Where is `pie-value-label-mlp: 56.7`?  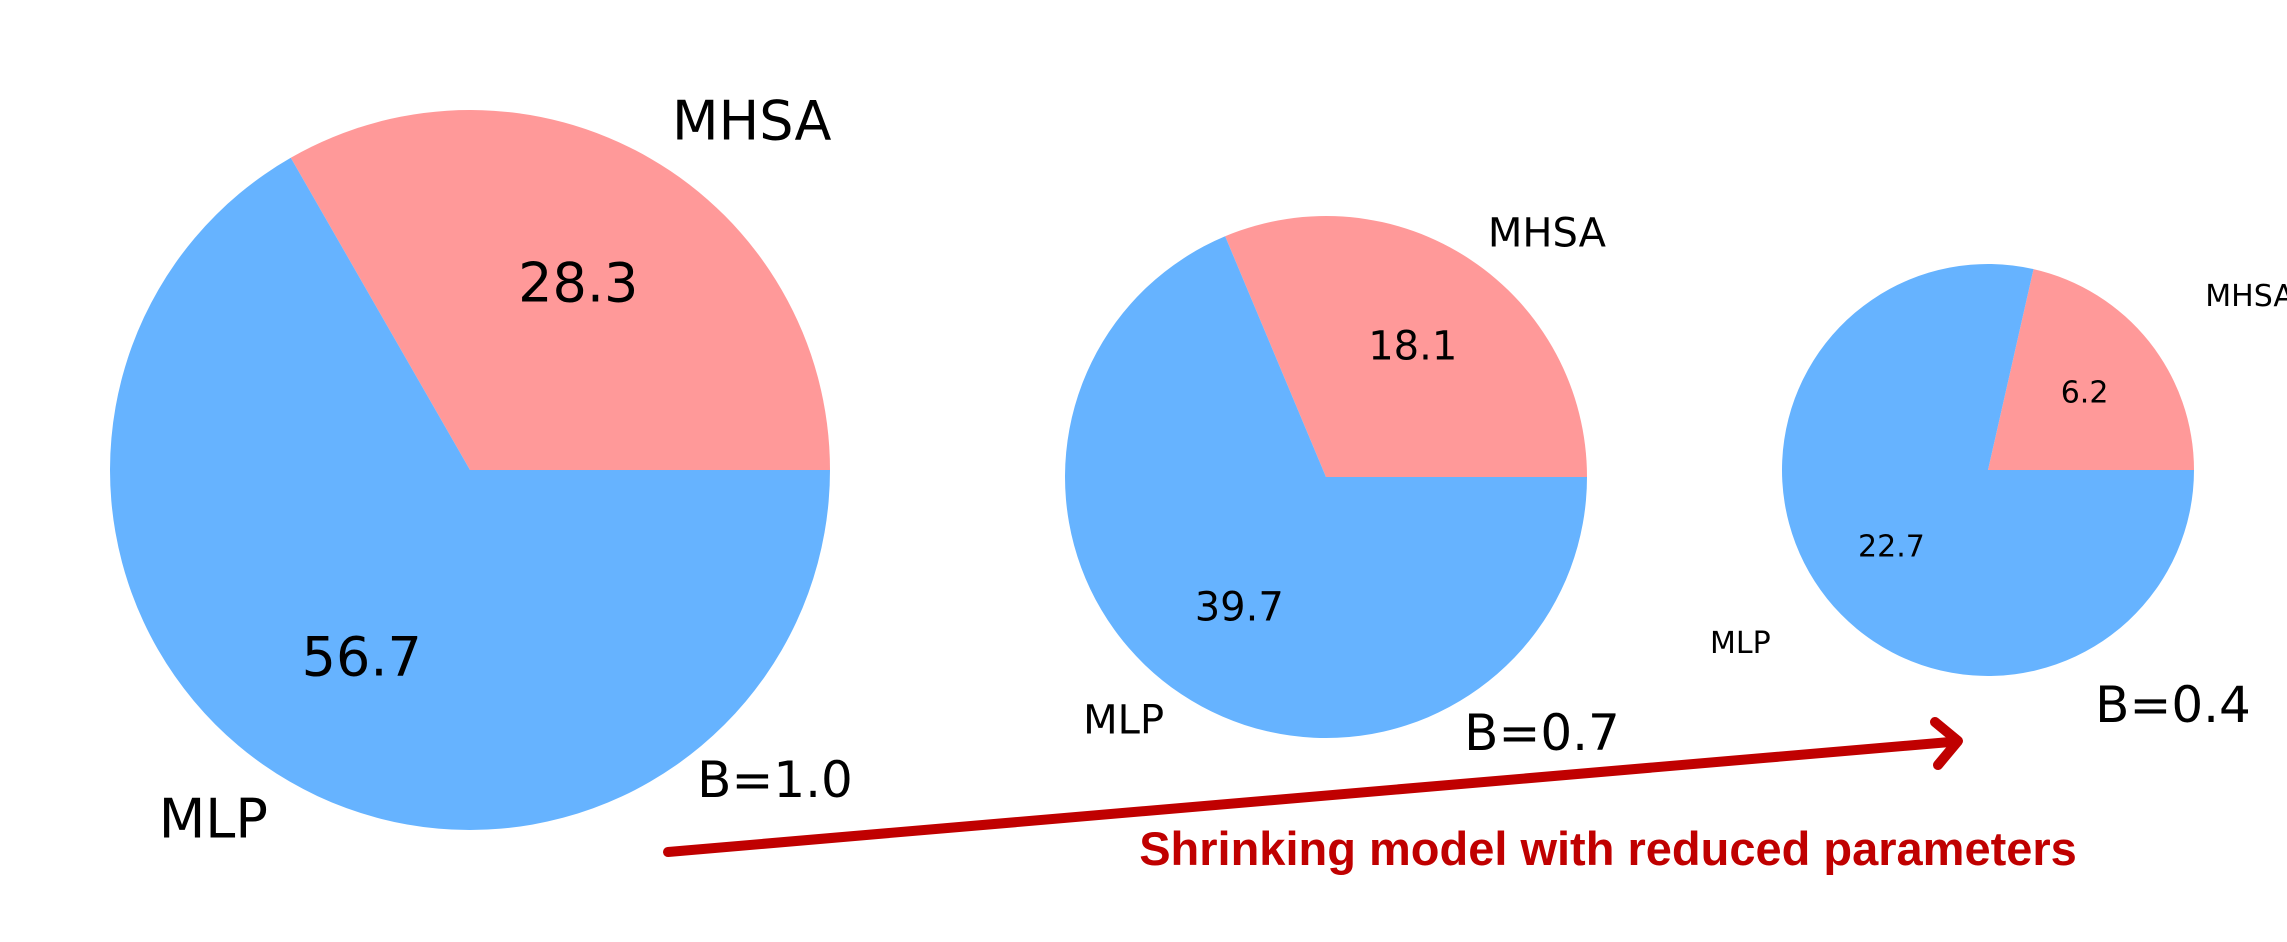 pie-value-label-mlp: 56.7 is located at coordinates (362, 656).